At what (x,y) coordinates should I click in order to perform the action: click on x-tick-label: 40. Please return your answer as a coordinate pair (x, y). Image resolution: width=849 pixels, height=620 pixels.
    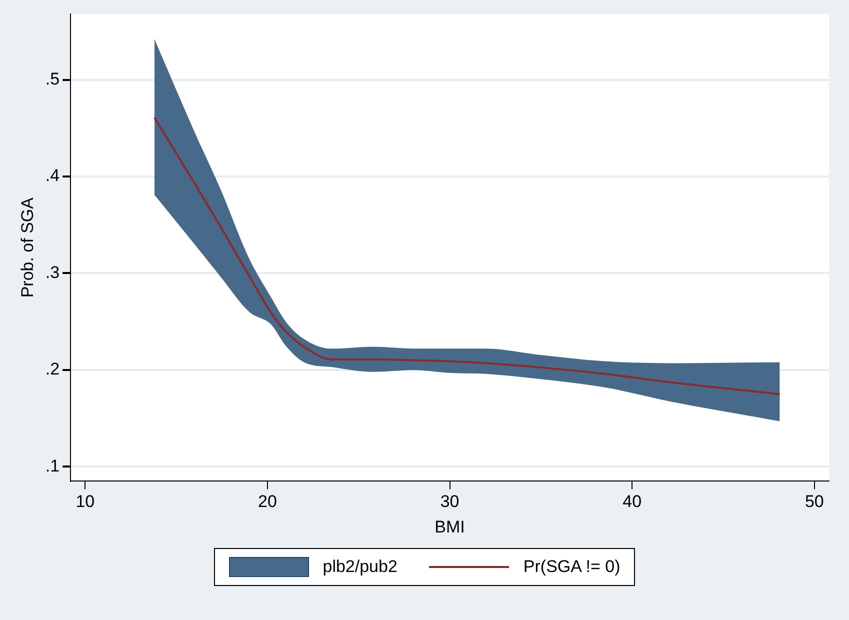
    Looking at the image, I should click on (632, 502).